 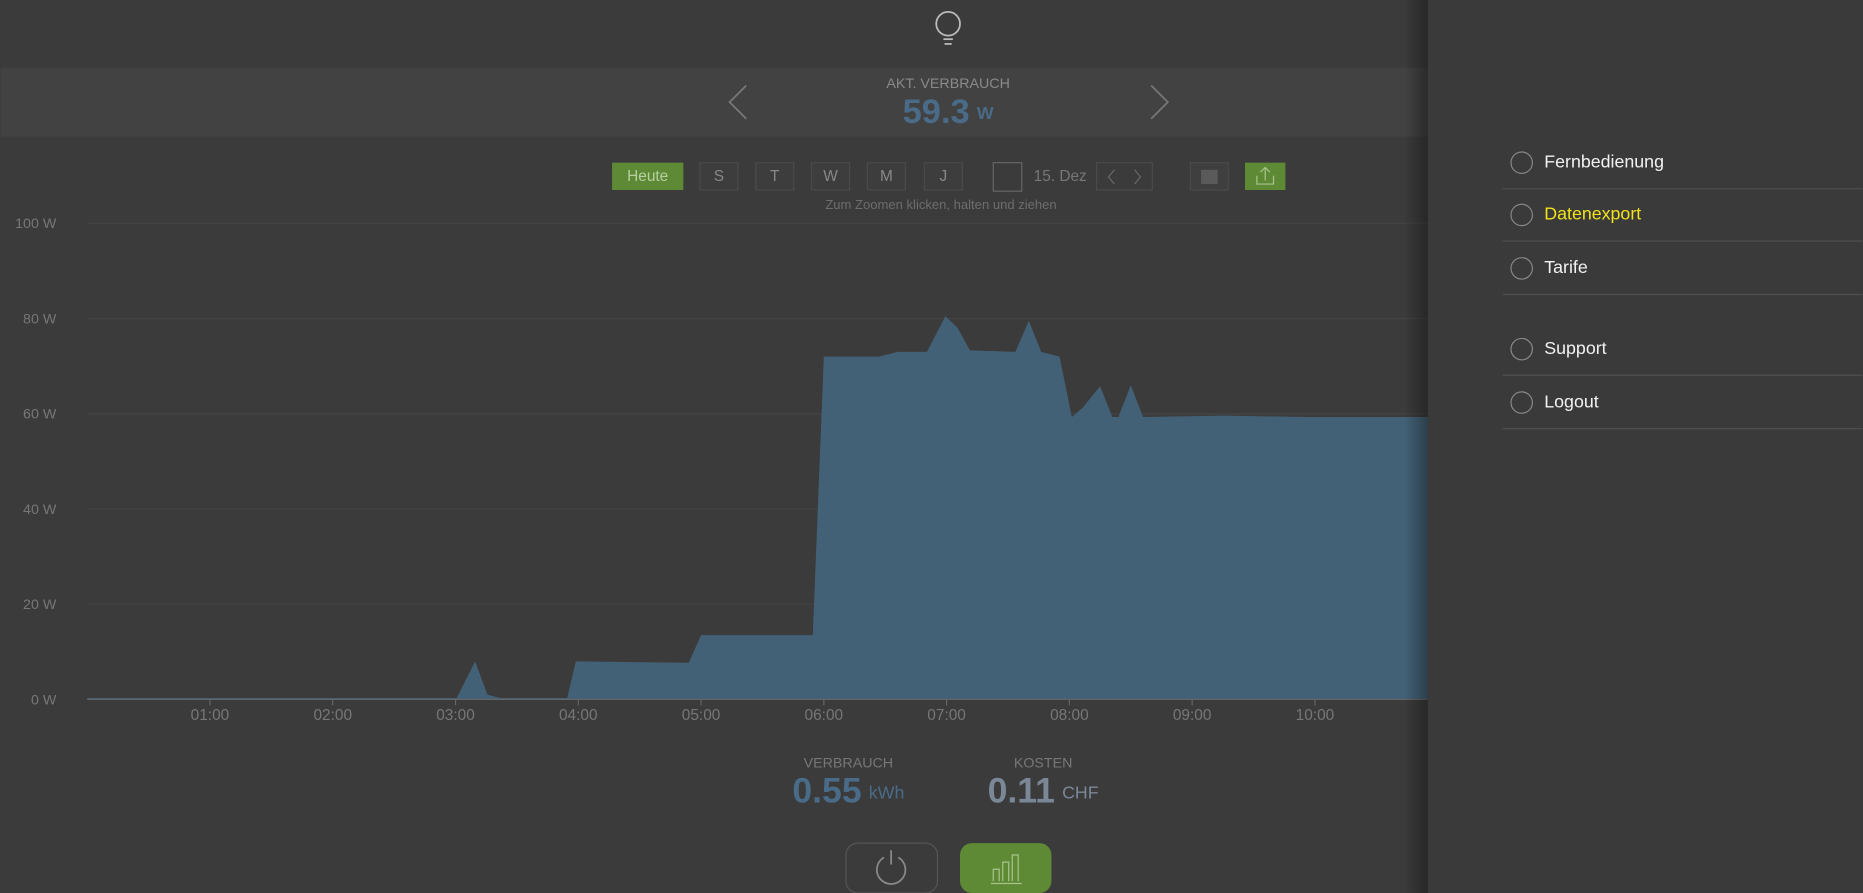 What do you see at coordinates (1315, 715) in the screenshot?
I see `x-tick-label: 10:00` at bounding box center [1315, 715].